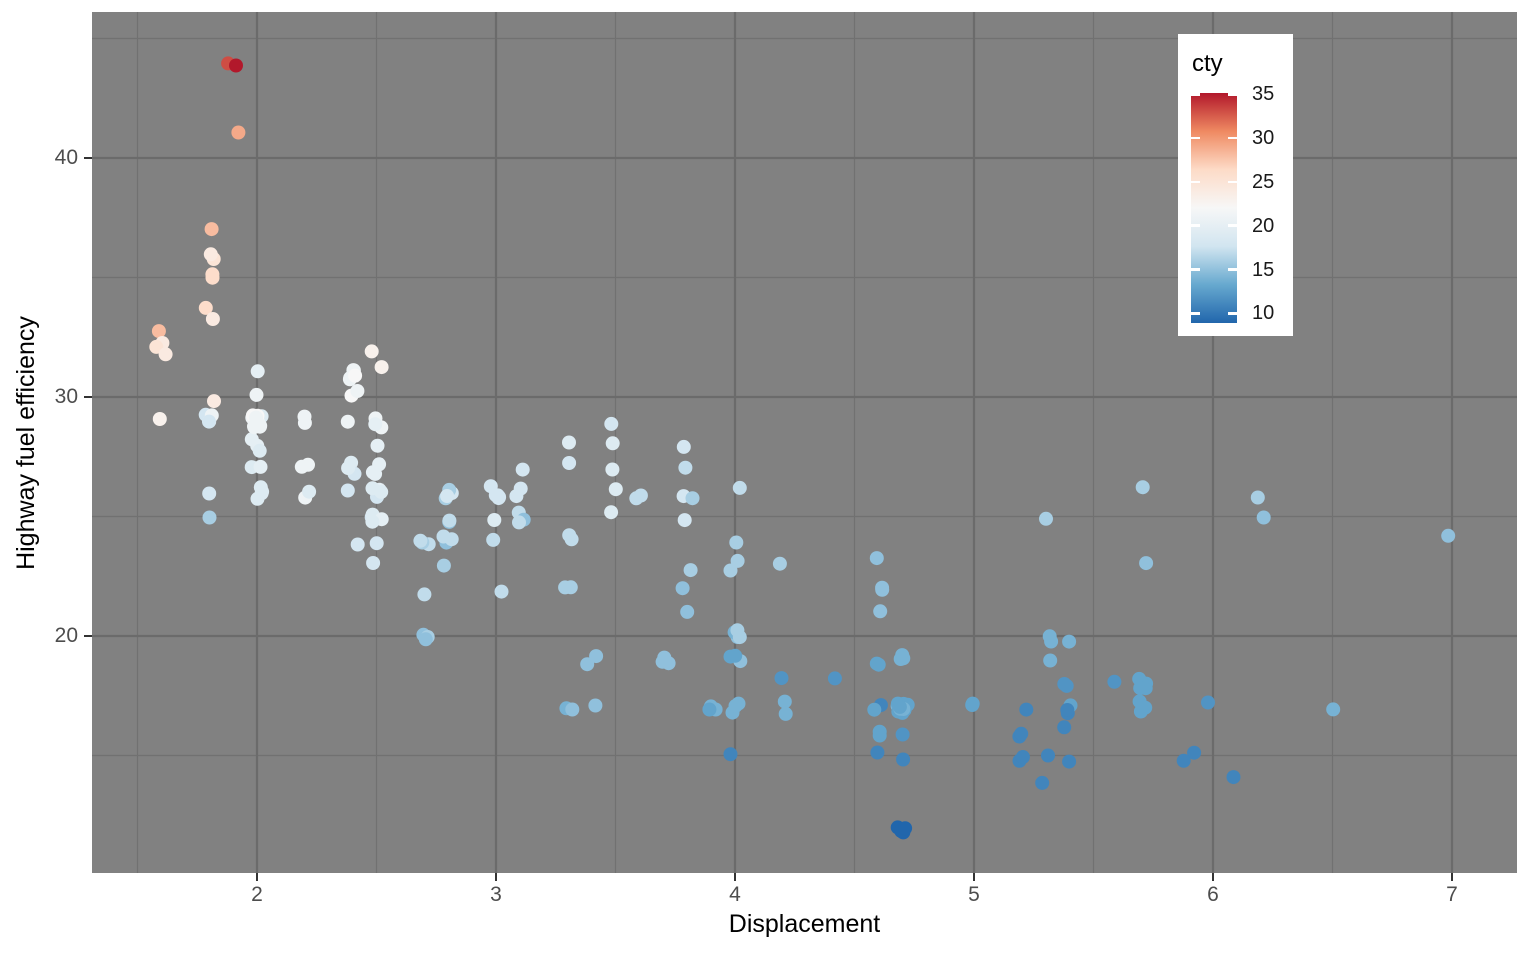 This screenshot has width=1536, height=960. Describe the element at coordinates (1263, 225) in the screenshot. I see `legend-tick-label: 20` at that location.